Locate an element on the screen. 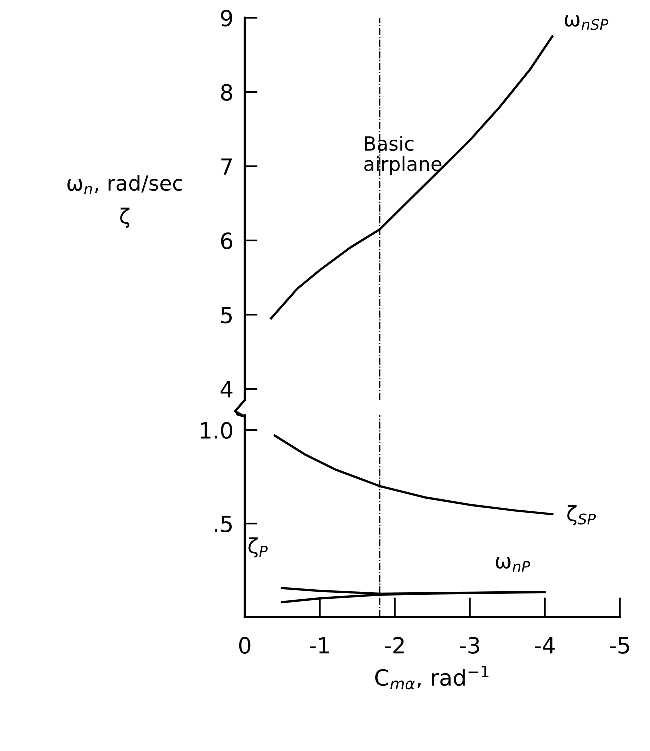 The height and width of the screenshot is (751, 650). series-label: ω$_{nP}$ is located at coordinates (513, 564).